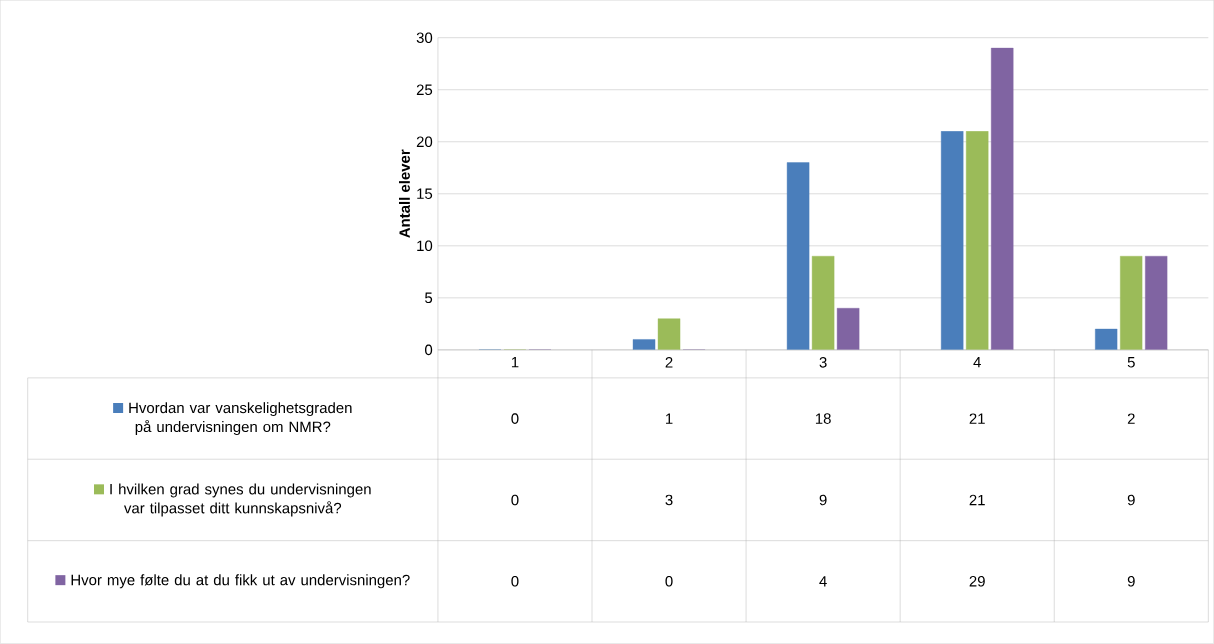  What do you see at coordinates (823, 362) in the screenshot?
I see `x-tick-label: 3` at bounding box center [823, 362].